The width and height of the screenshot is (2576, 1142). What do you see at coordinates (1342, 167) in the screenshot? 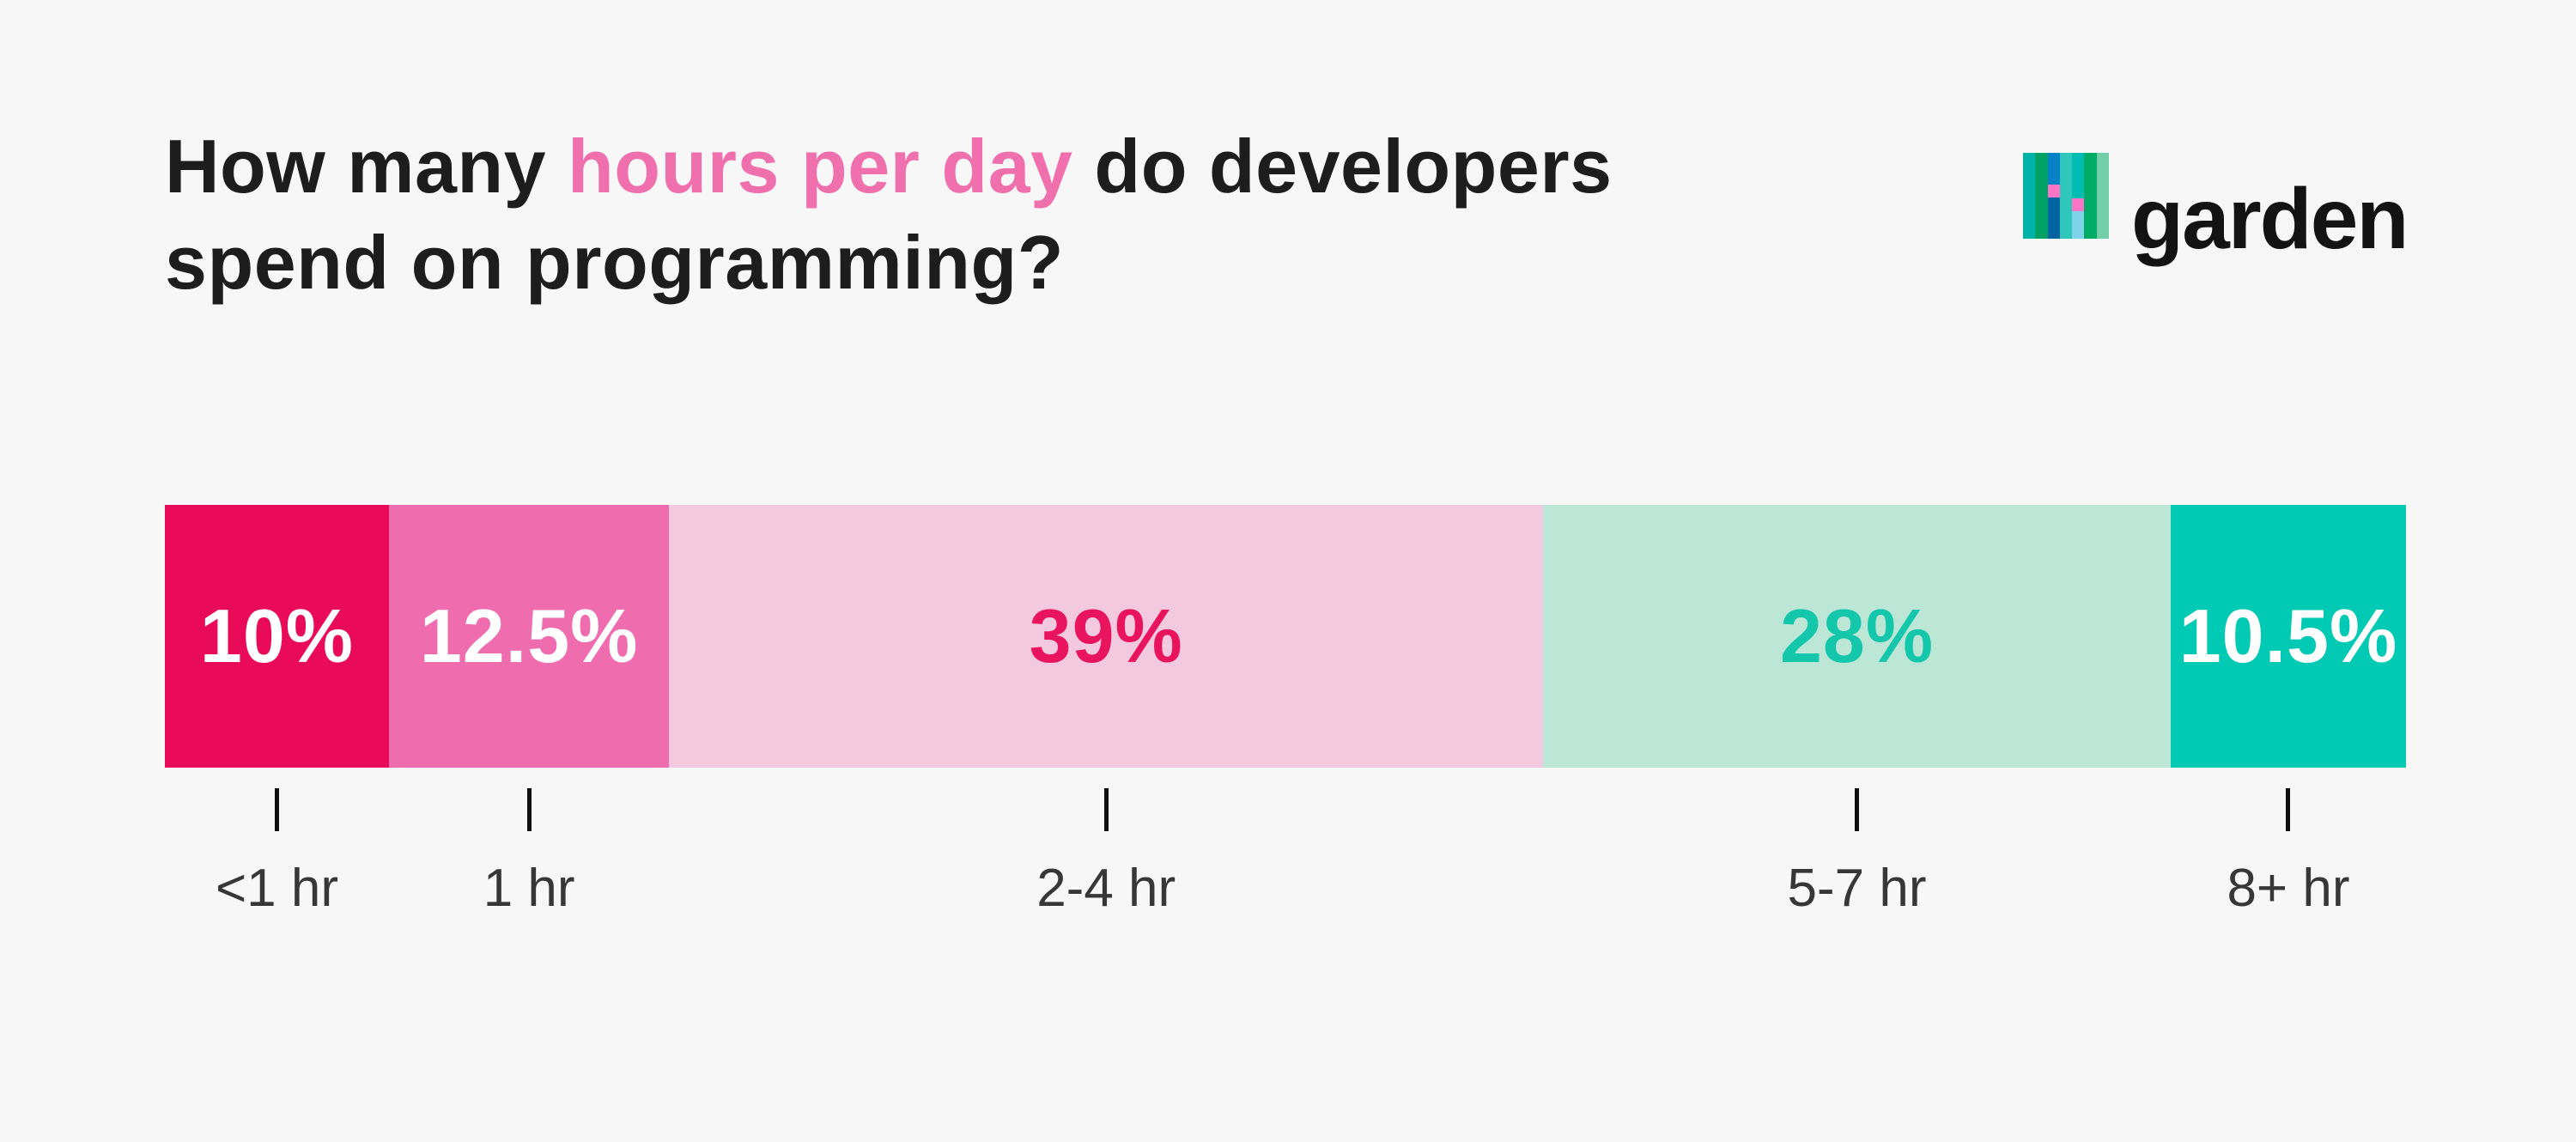
I see `title-text-part3: do developers` at bounding box center [1342, 167].